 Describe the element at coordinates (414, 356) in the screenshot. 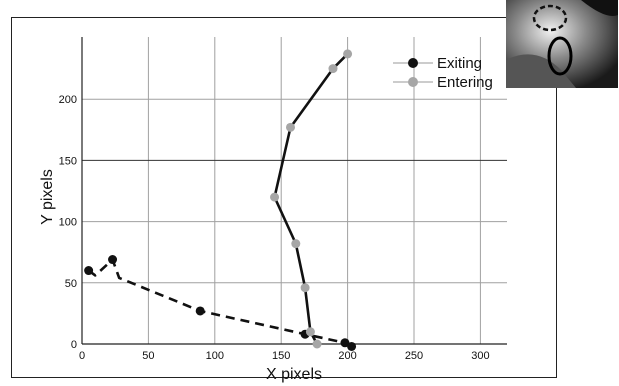

I see `x-tick-label: 250` at that location.